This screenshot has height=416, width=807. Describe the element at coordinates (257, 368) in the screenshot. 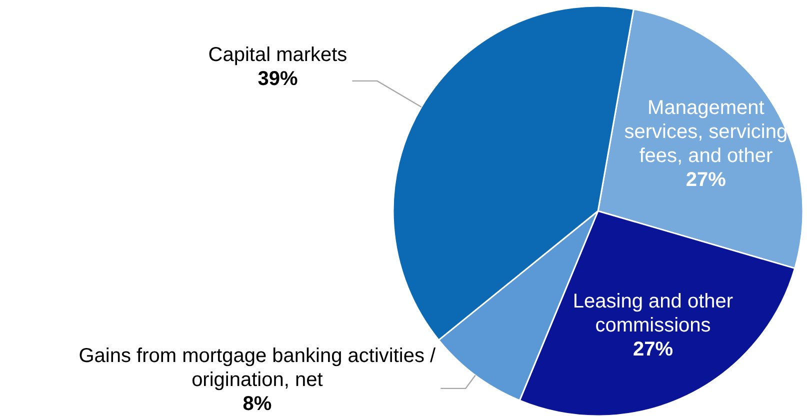

I see `slice-label: Gains from mortgage banking activities / origination, net` at that location.